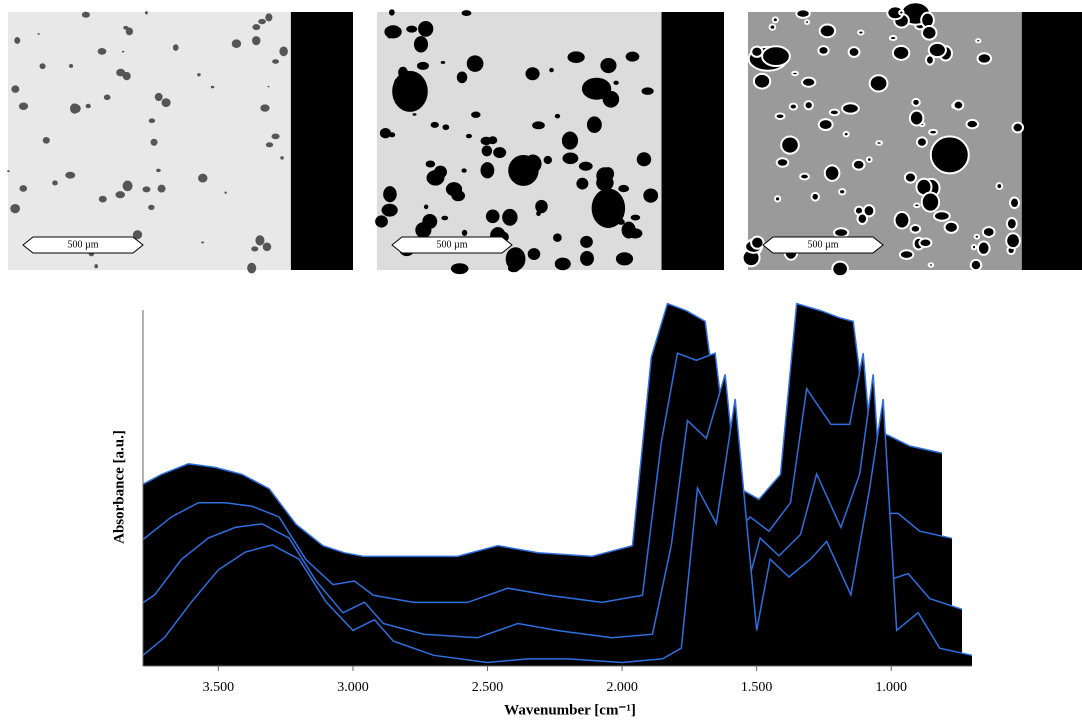 This screenshot has height=720, width=1082. I want to click on scale-bar-label: 500 µm, so click(822, 244).